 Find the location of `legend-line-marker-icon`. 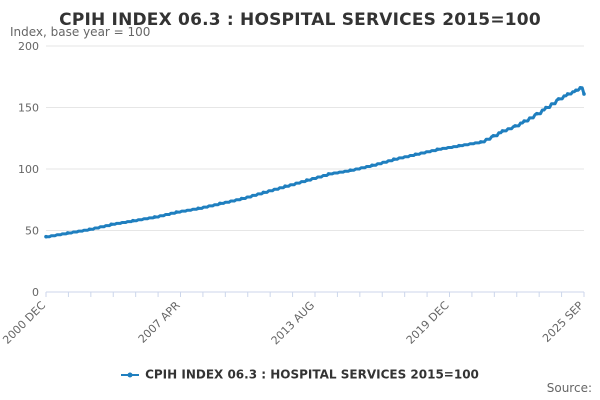

legend-line-marker-icon is located at coordinates (130, 374).